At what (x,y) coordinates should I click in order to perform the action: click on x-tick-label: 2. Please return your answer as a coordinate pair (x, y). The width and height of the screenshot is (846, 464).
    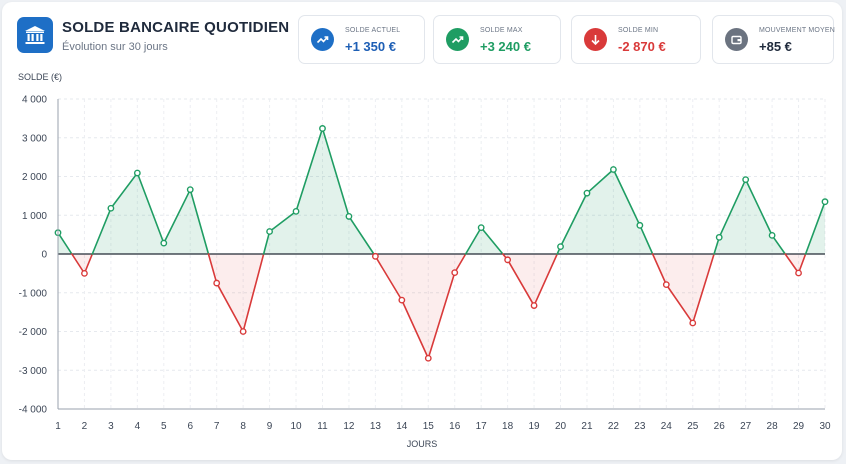
    Looking at the image, I should click on (85, 426).